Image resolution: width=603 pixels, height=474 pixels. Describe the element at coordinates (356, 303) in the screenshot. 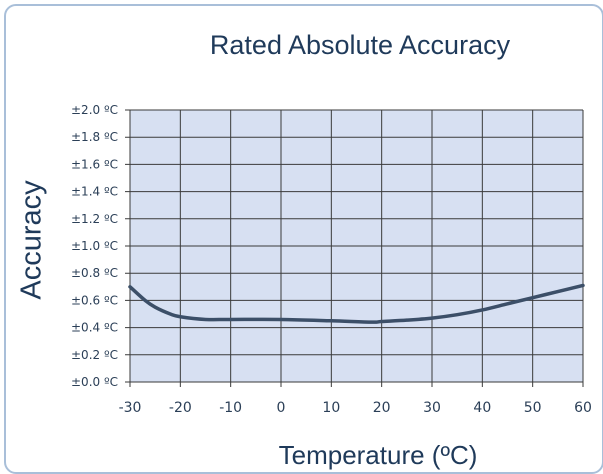

I see `accuracy-line` at that location.